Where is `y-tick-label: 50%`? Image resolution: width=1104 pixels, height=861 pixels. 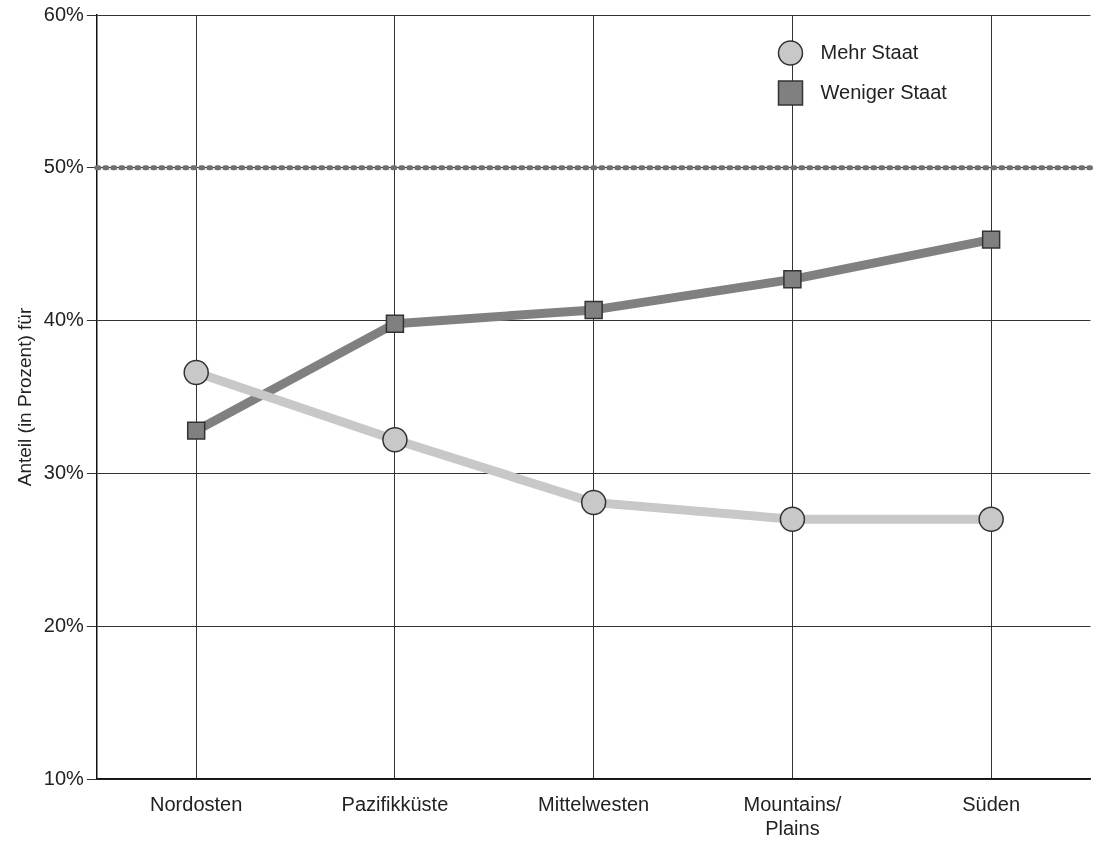
y-tick-label: 50% is located at coordinates (64, 166).